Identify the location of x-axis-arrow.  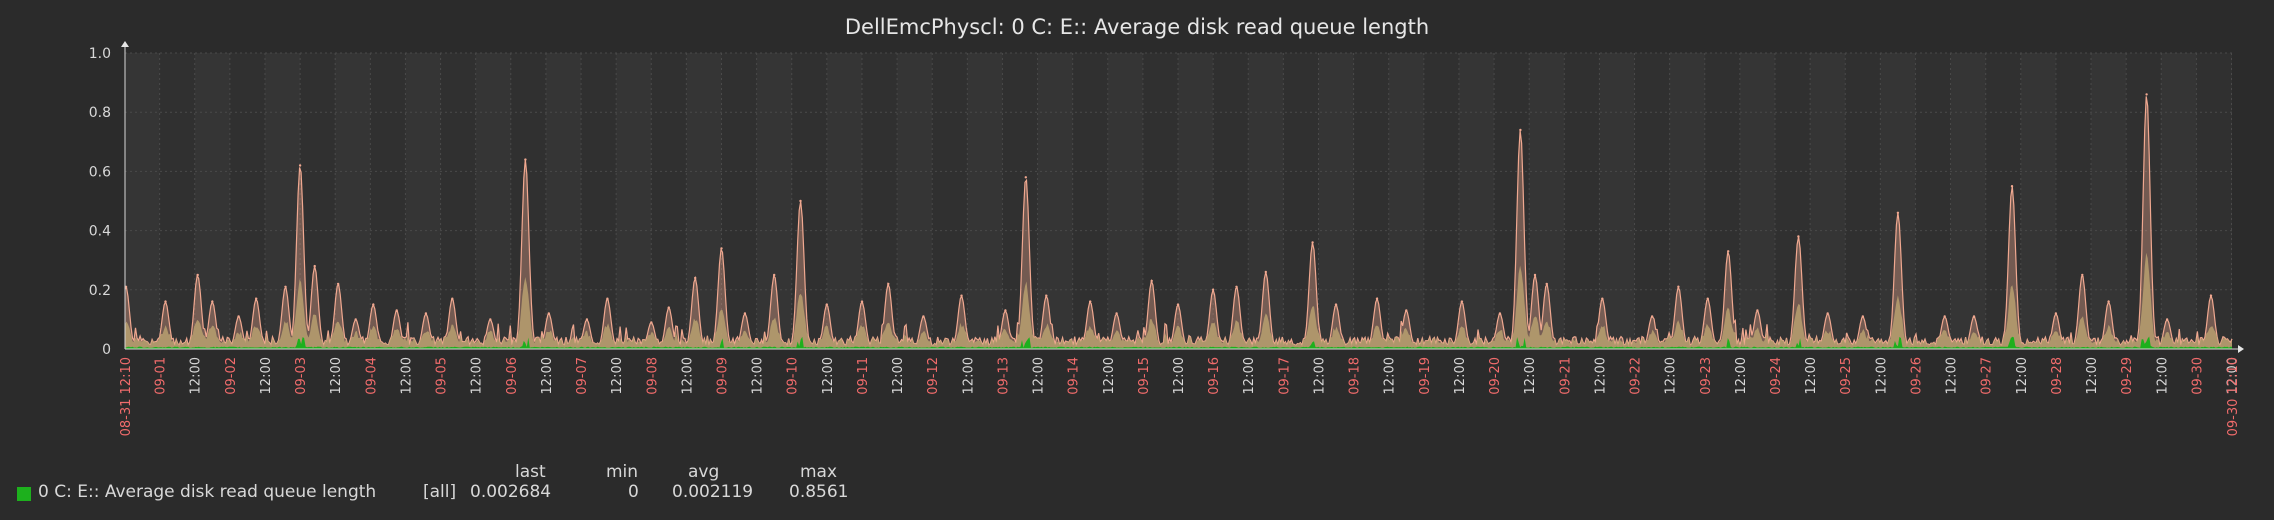
(2241, 349).